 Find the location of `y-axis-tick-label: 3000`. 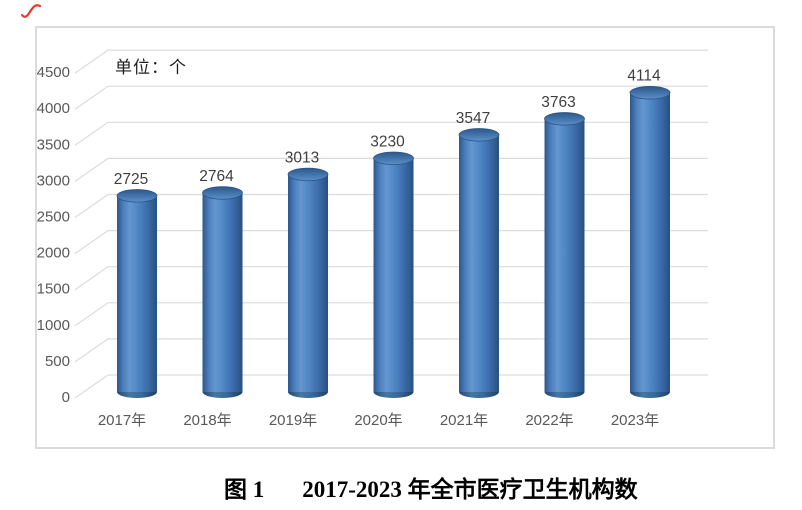

y-axis-tick-label: 3000 is located at coordinates (53, 180).